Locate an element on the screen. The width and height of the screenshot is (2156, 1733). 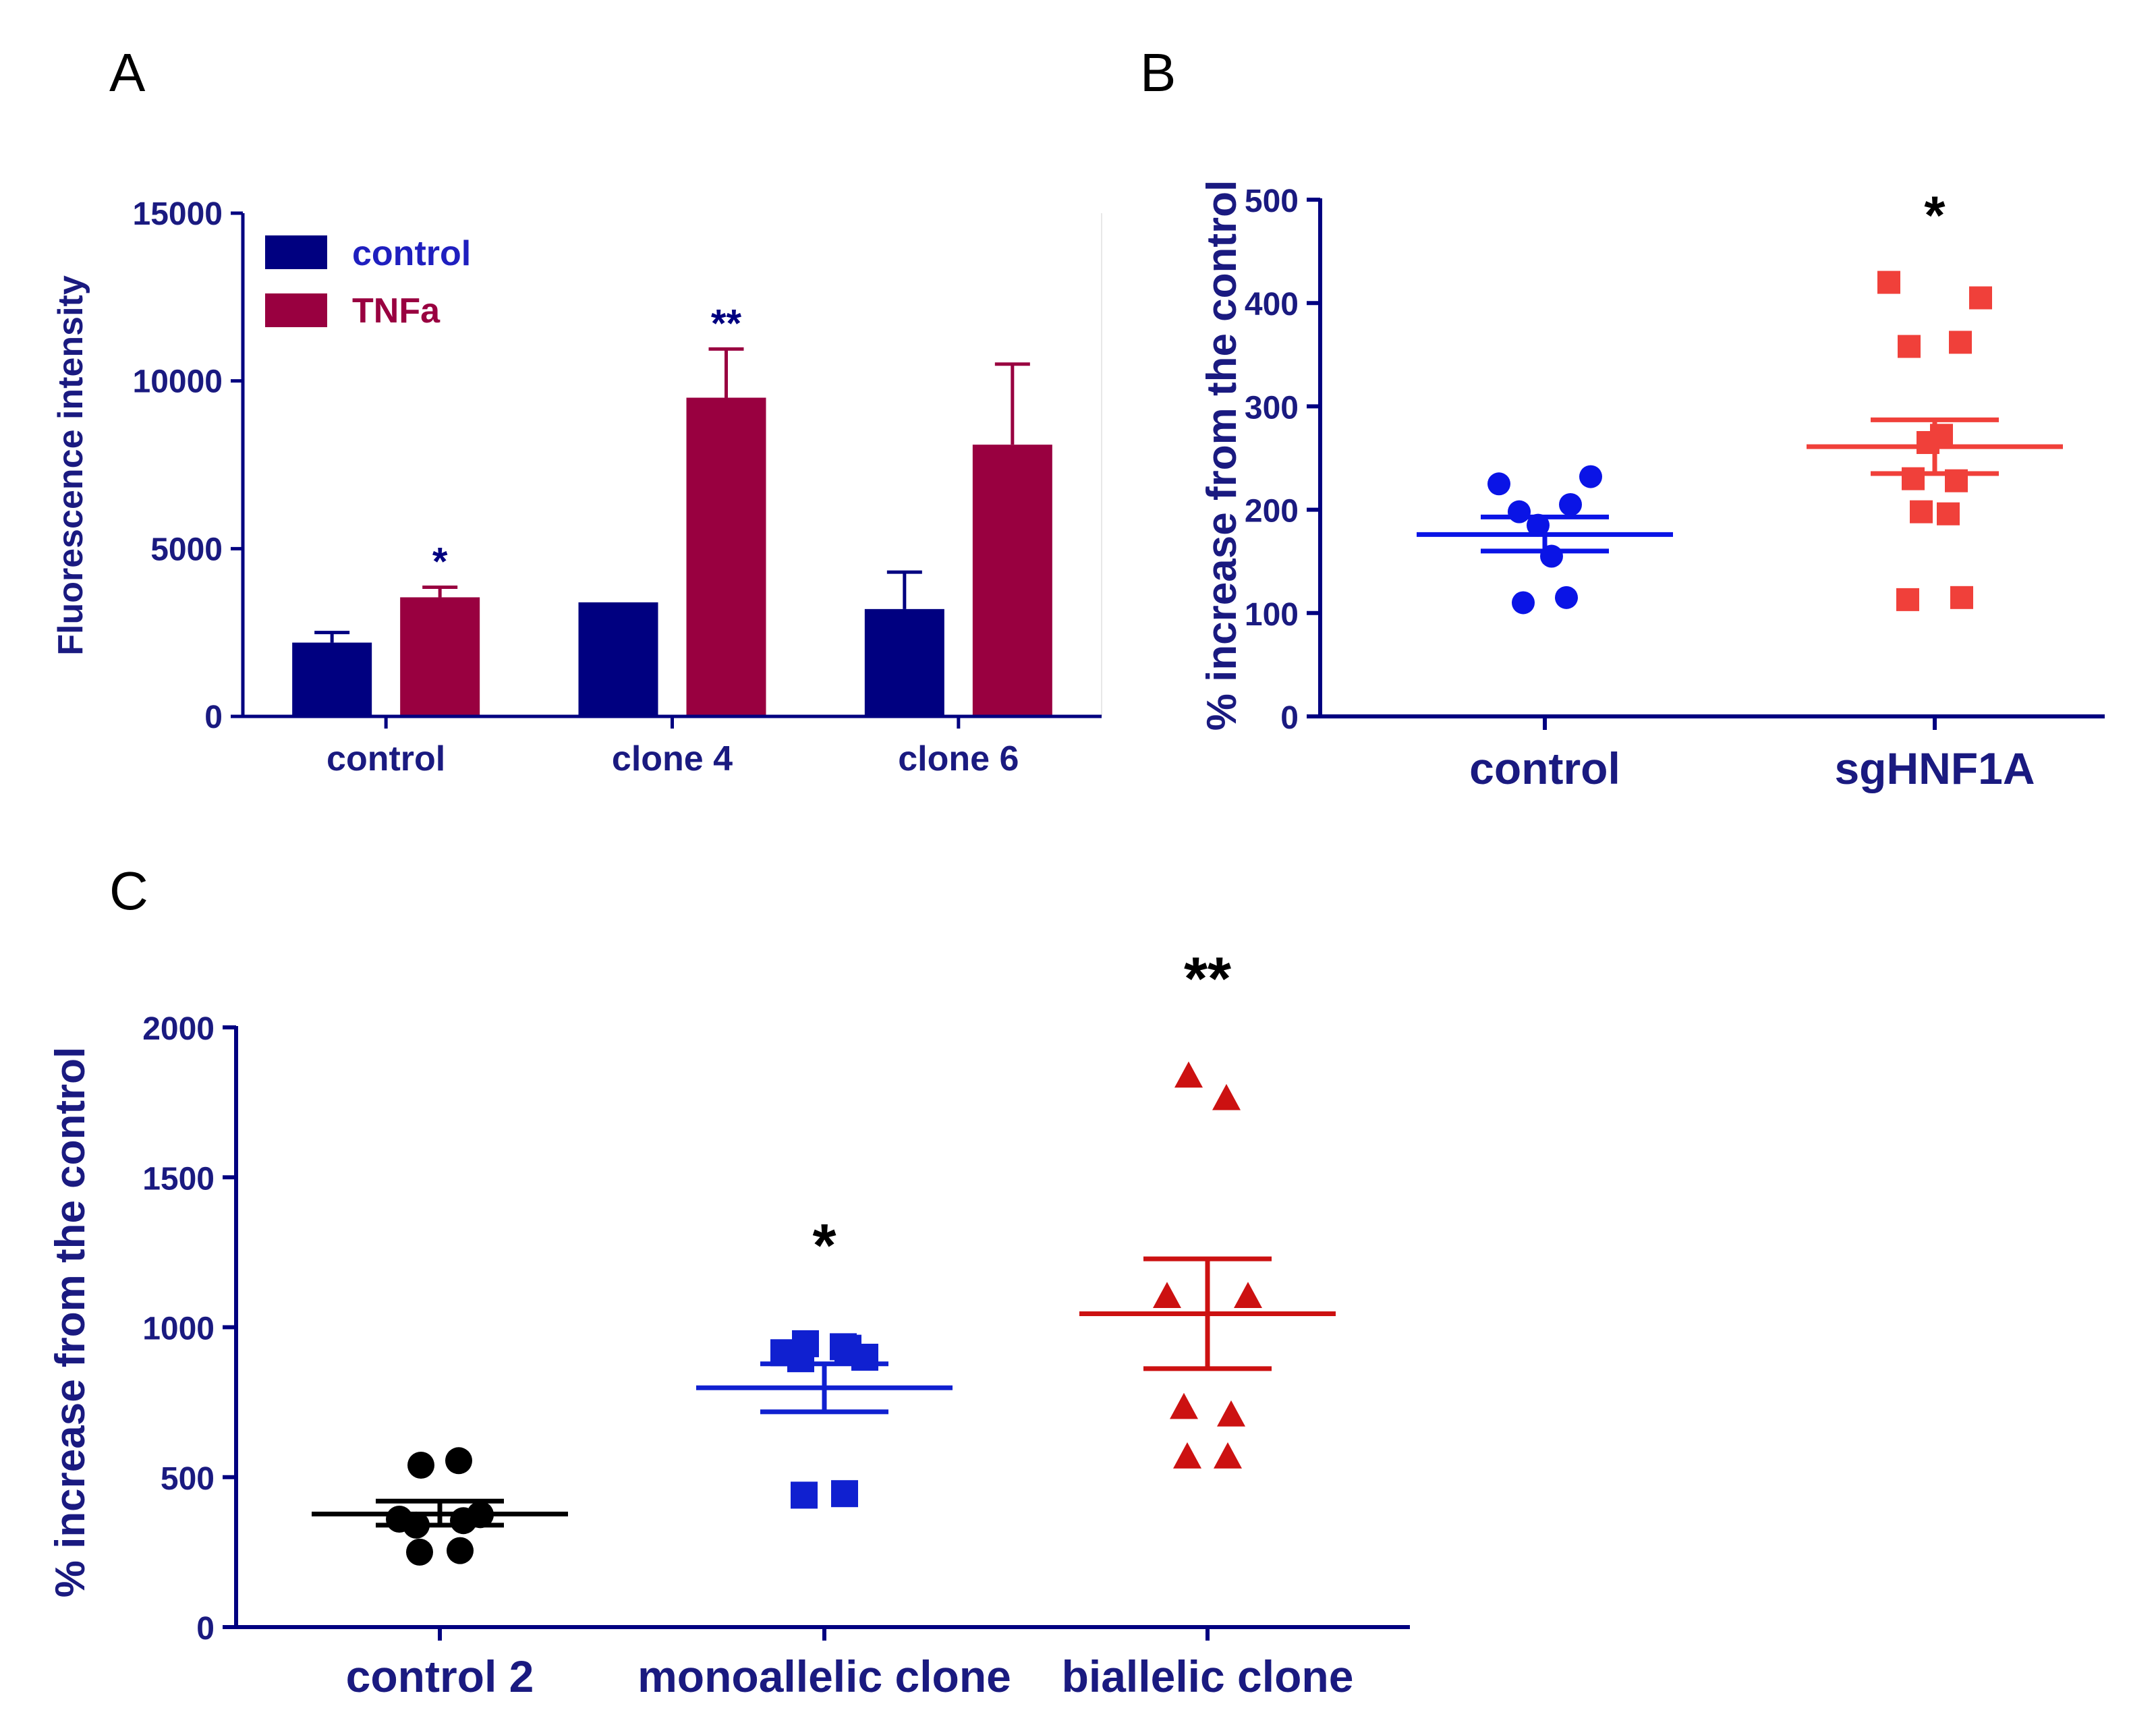
panel-b-y-tick-label: 500 is located at coordinates (1272, 201).